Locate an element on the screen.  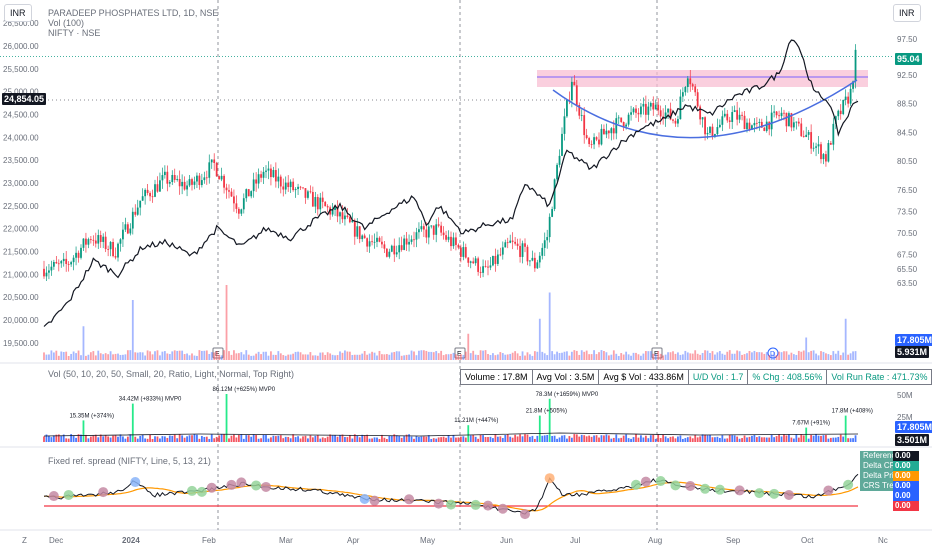
currency-left-button: INR is located at coordinates (18, 13).